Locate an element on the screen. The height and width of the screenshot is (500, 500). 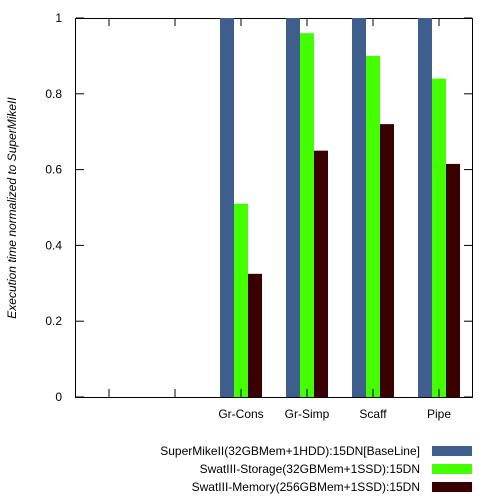
y-tick-label: 0.4 is located at coordinates (53, 245).